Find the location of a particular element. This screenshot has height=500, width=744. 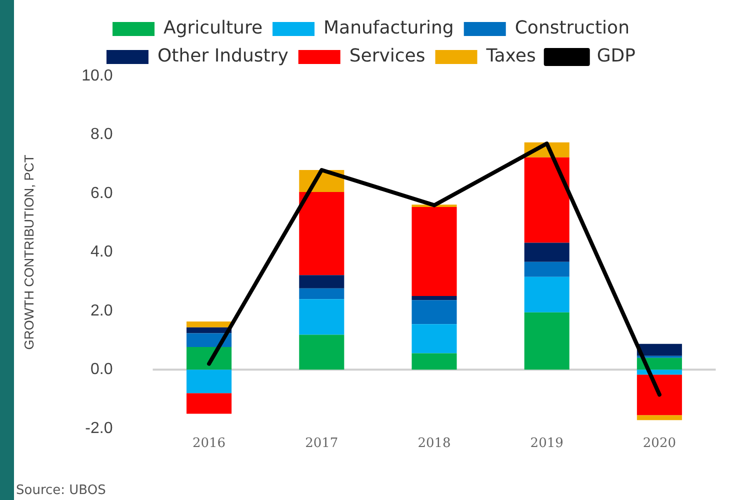

legend-label: GDP is located at coordinates (616, 56).